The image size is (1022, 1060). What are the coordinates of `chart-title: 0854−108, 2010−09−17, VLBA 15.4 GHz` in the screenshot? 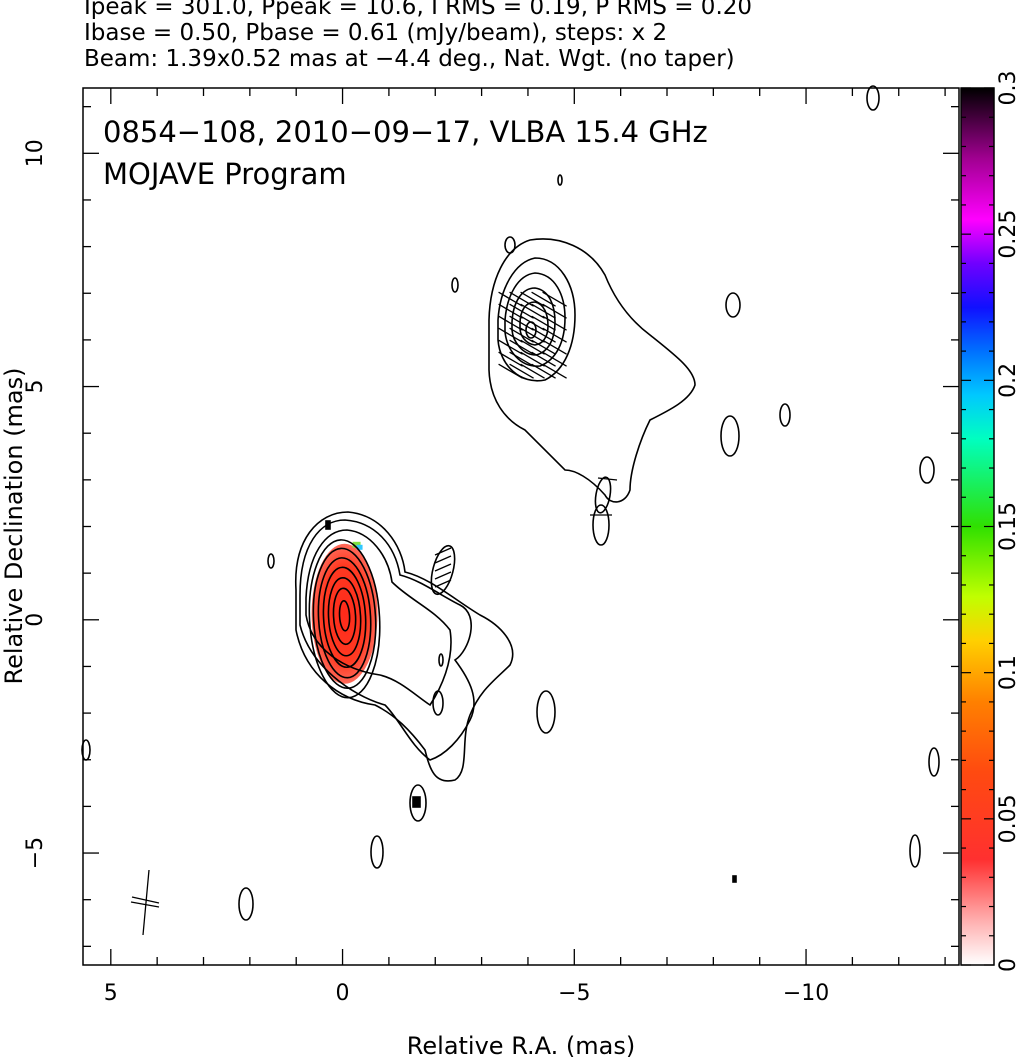 It's located at (405, 132).